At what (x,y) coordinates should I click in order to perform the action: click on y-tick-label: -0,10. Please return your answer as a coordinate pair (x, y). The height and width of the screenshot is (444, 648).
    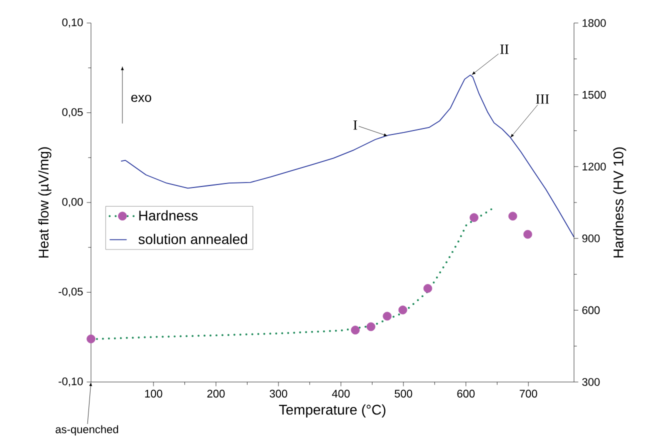
    Looking at the image, I should click on (70, 382).